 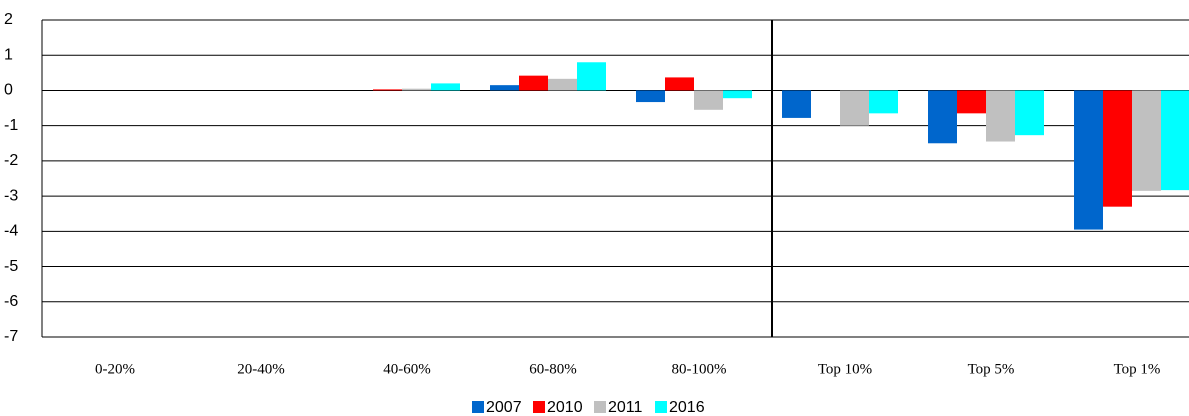 I want to click on x-tick-label: 0-20%, so click(x=115, y=369).